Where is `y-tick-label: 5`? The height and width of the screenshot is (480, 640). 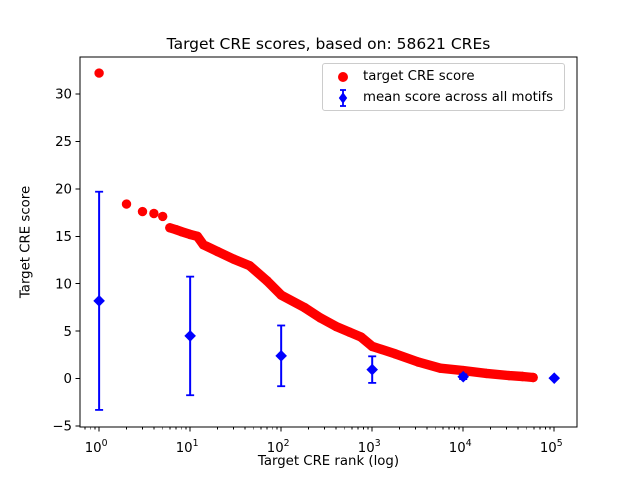
y-tick-label: 5 is located at coordinates (68, 332).